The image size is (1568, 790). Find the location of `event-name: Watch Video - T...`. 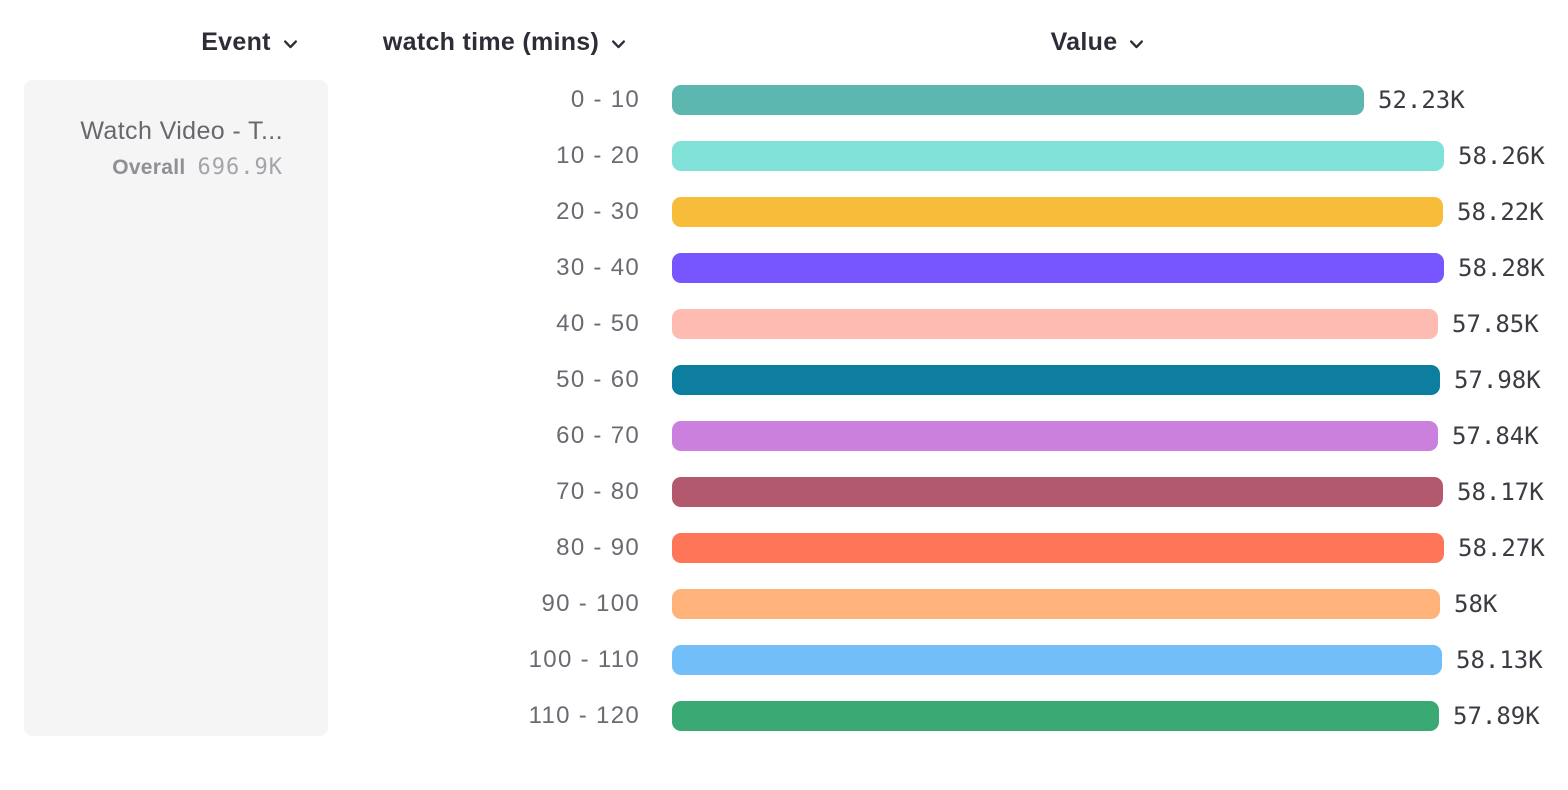

event-name: Watch Video - T... is located at coordinates (181, 131).